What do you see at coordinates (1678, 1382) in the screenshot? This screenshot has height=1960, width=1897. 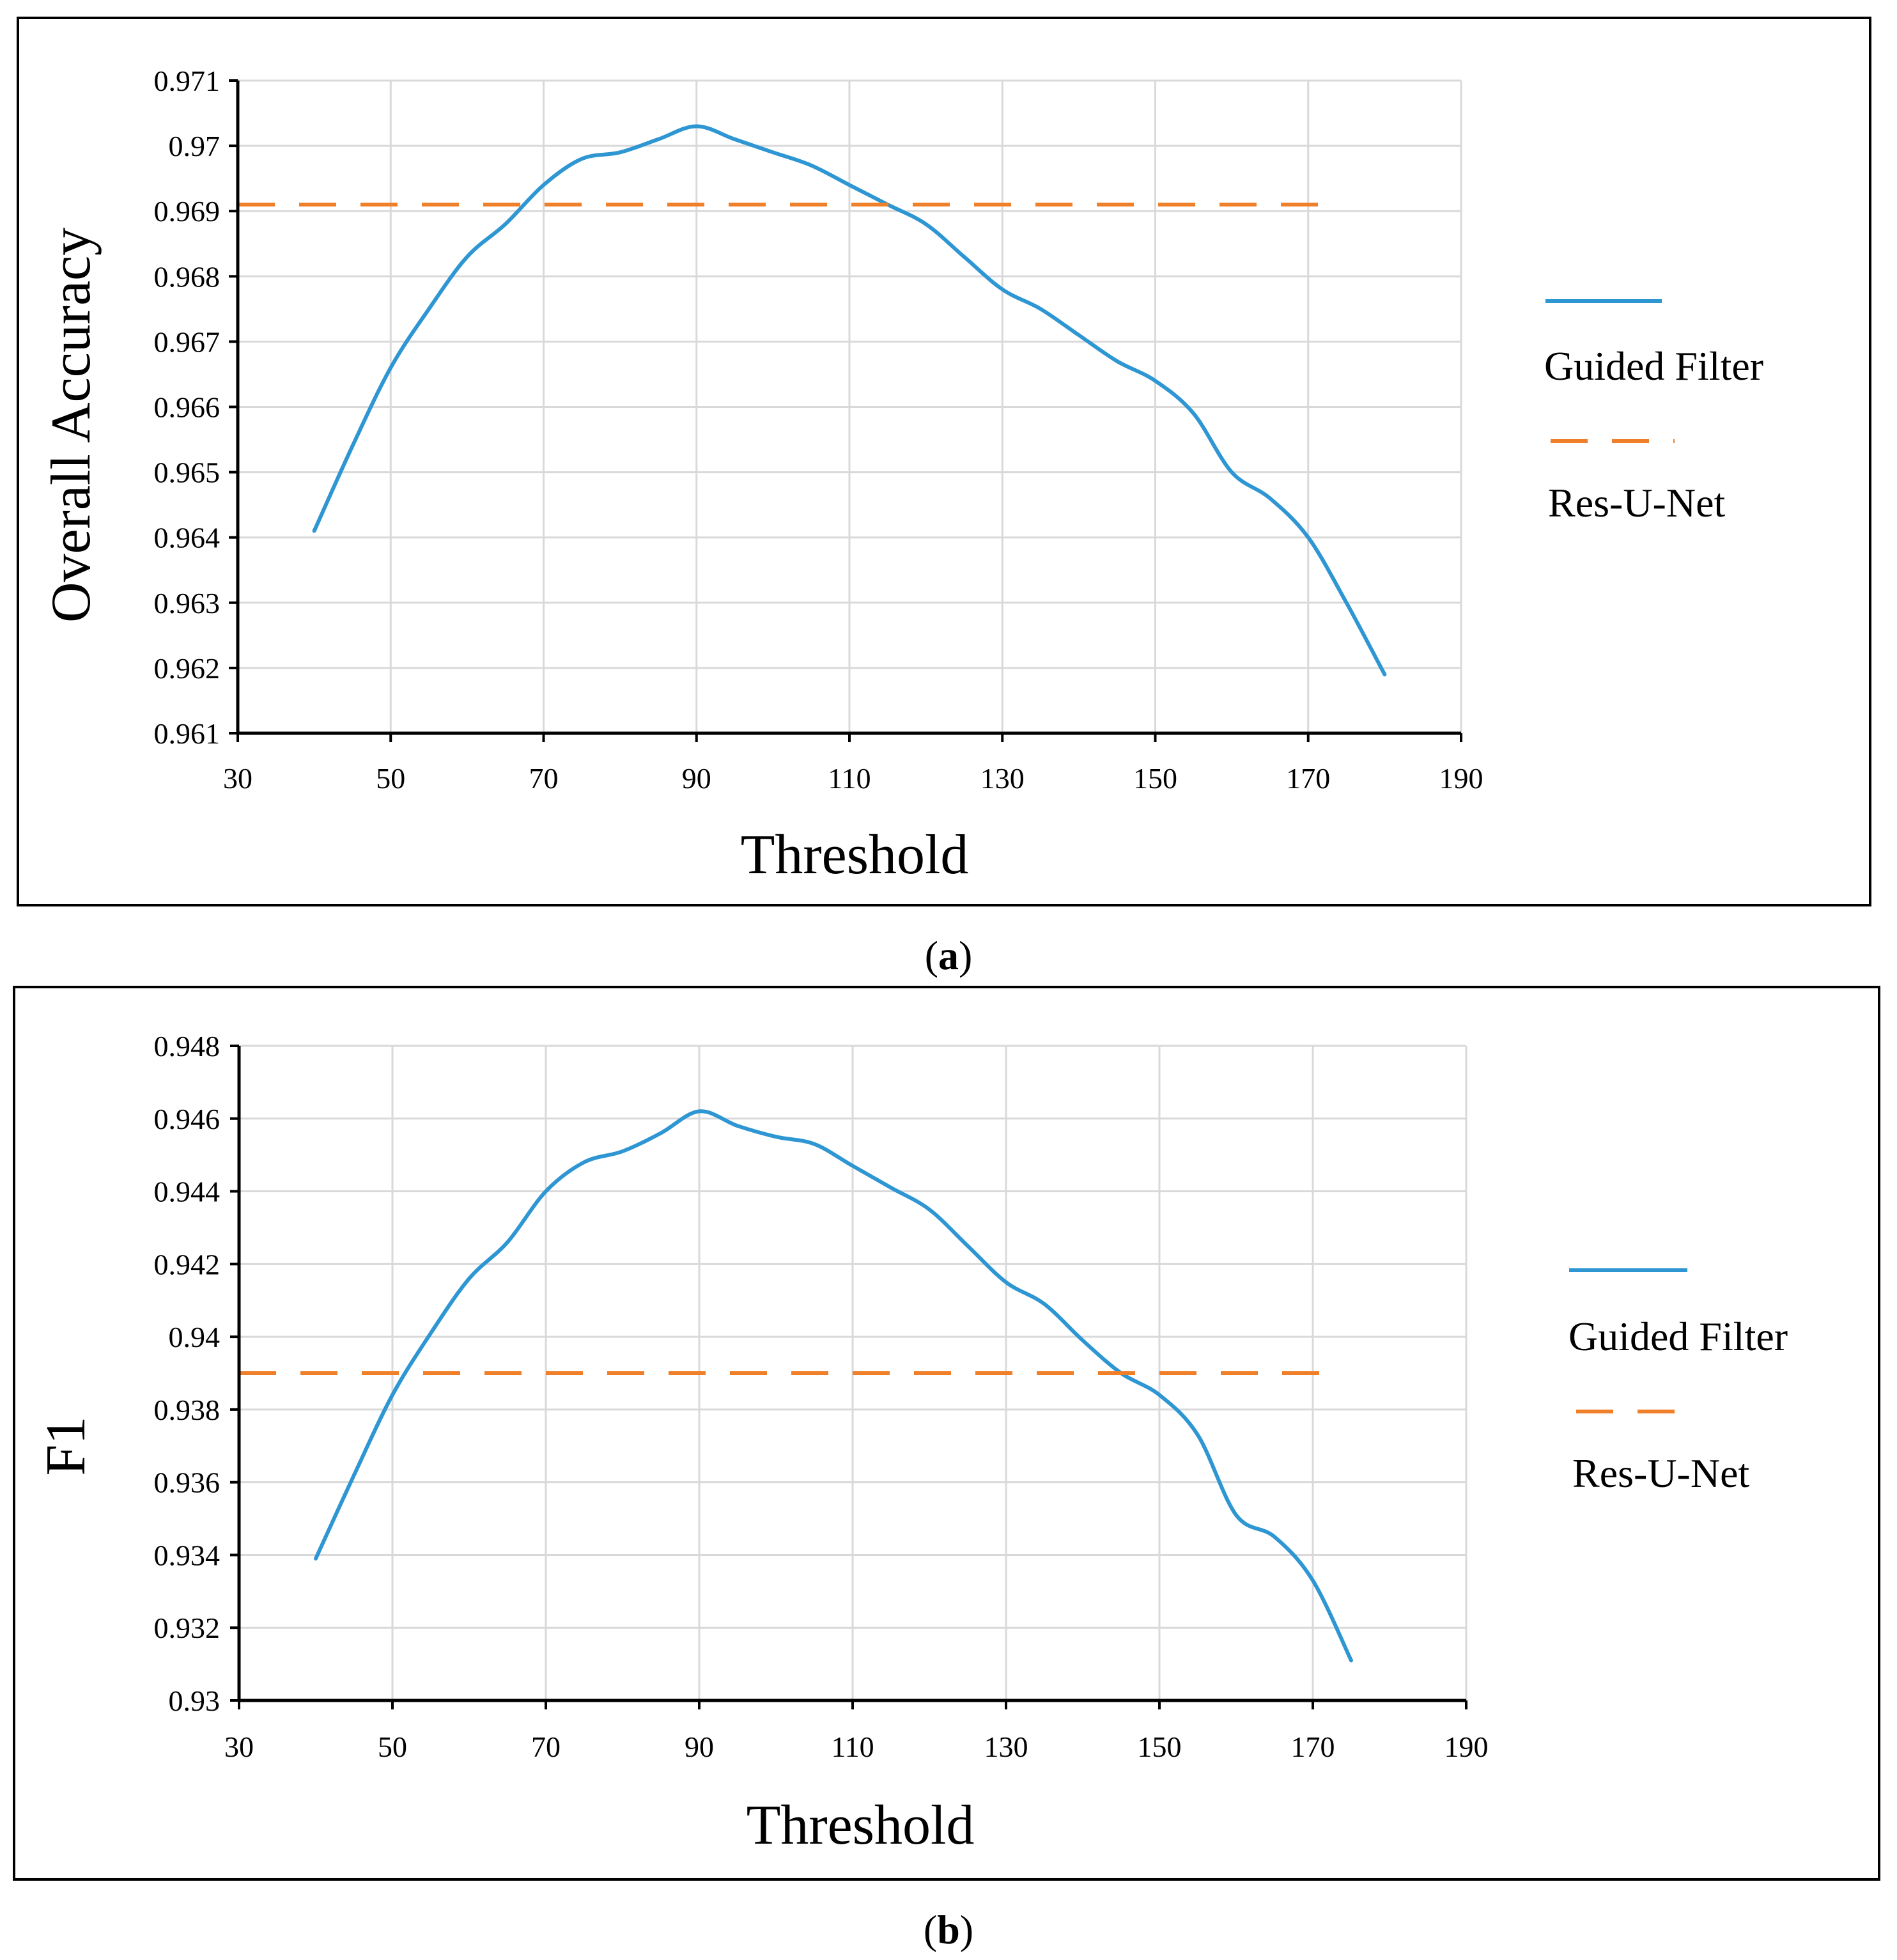 I see `chart-b-legend: Guided Filter Res-U-Net` at bounding box center [1678, 1382].